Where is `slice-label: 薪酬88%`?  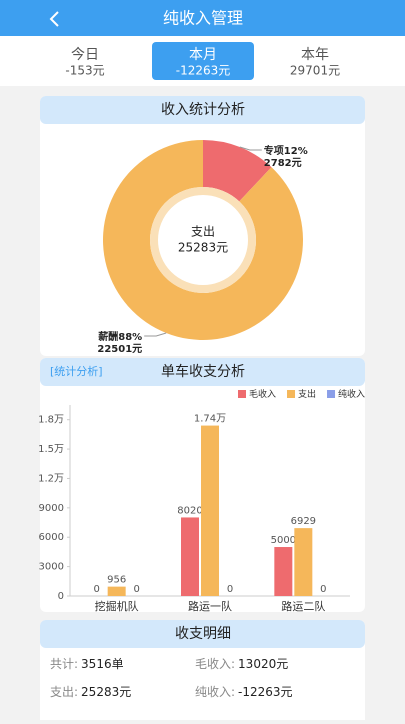 slice-label: 薪酬88% is located at coordinates (120, 336).